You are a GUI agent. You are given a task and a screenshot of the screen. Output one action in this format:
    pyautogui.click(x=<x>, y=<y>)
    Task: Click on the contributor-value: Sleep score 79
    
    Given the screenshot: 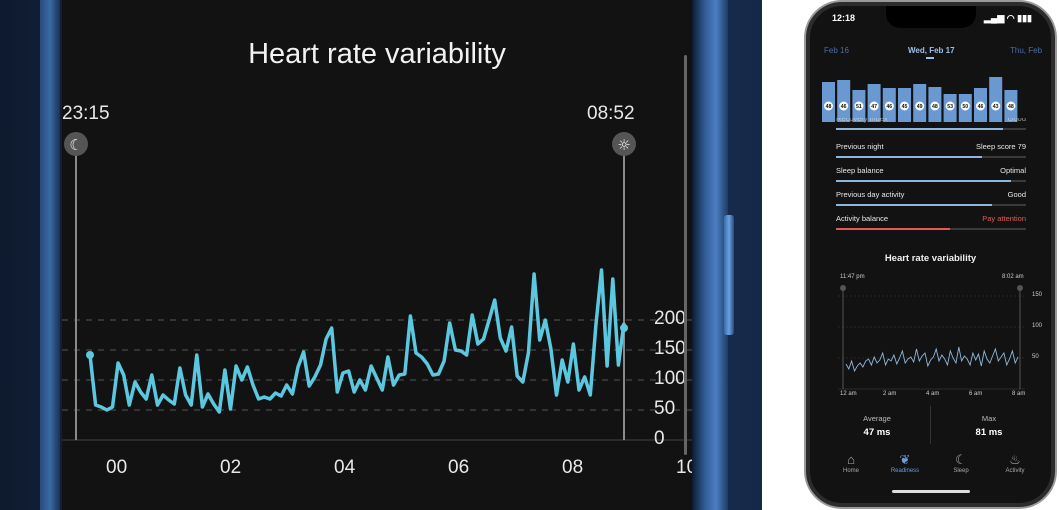 What is the action you would take?
    pyautogui.click(x=1000, y=146)
    